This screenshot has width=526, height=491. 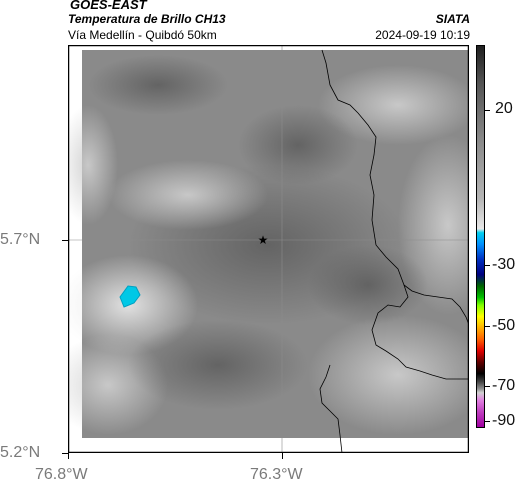 I want to click on product-title: Temperatura de Brillo CH13, so click(x=147, y=19).